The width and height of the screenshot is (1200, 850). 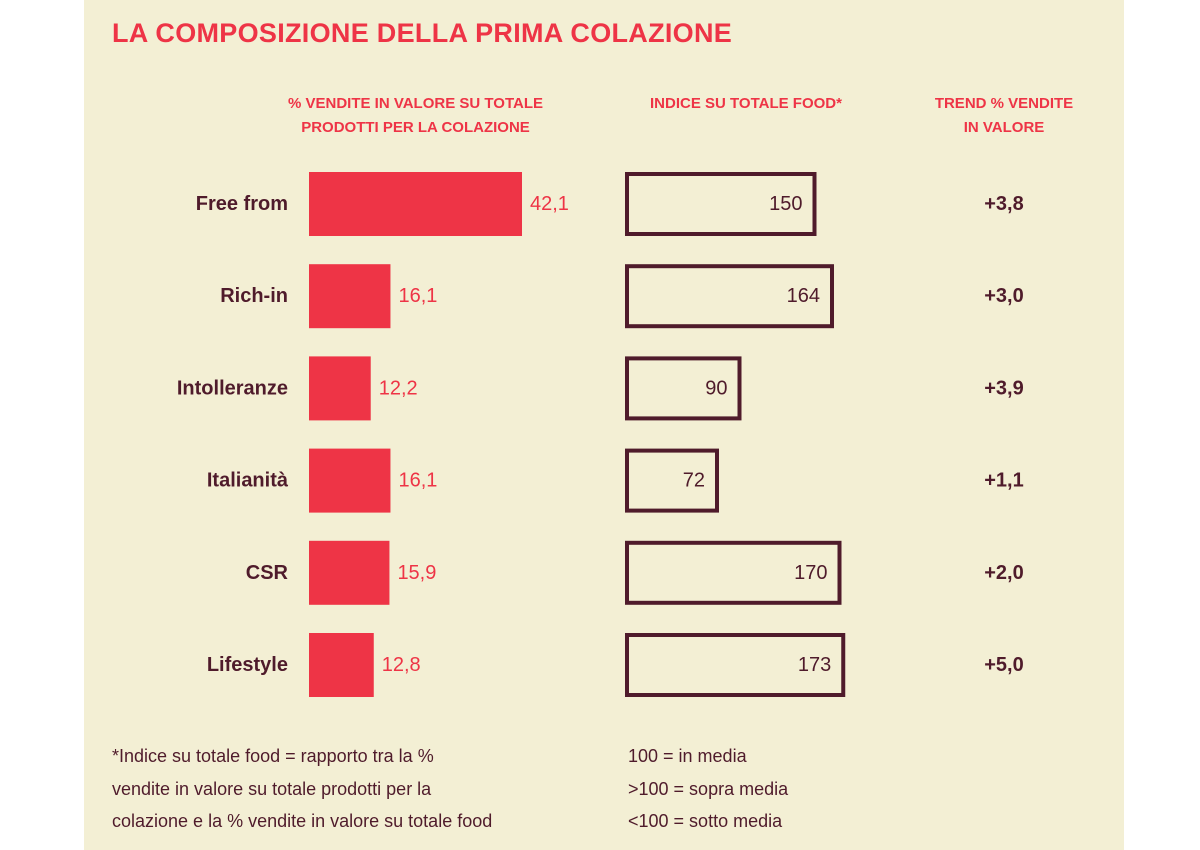 What do you see at coordinates (1003, 204) in the screenshot?
I see `trend-value-free-from: +3,8` at bounding box center [1003, 204].